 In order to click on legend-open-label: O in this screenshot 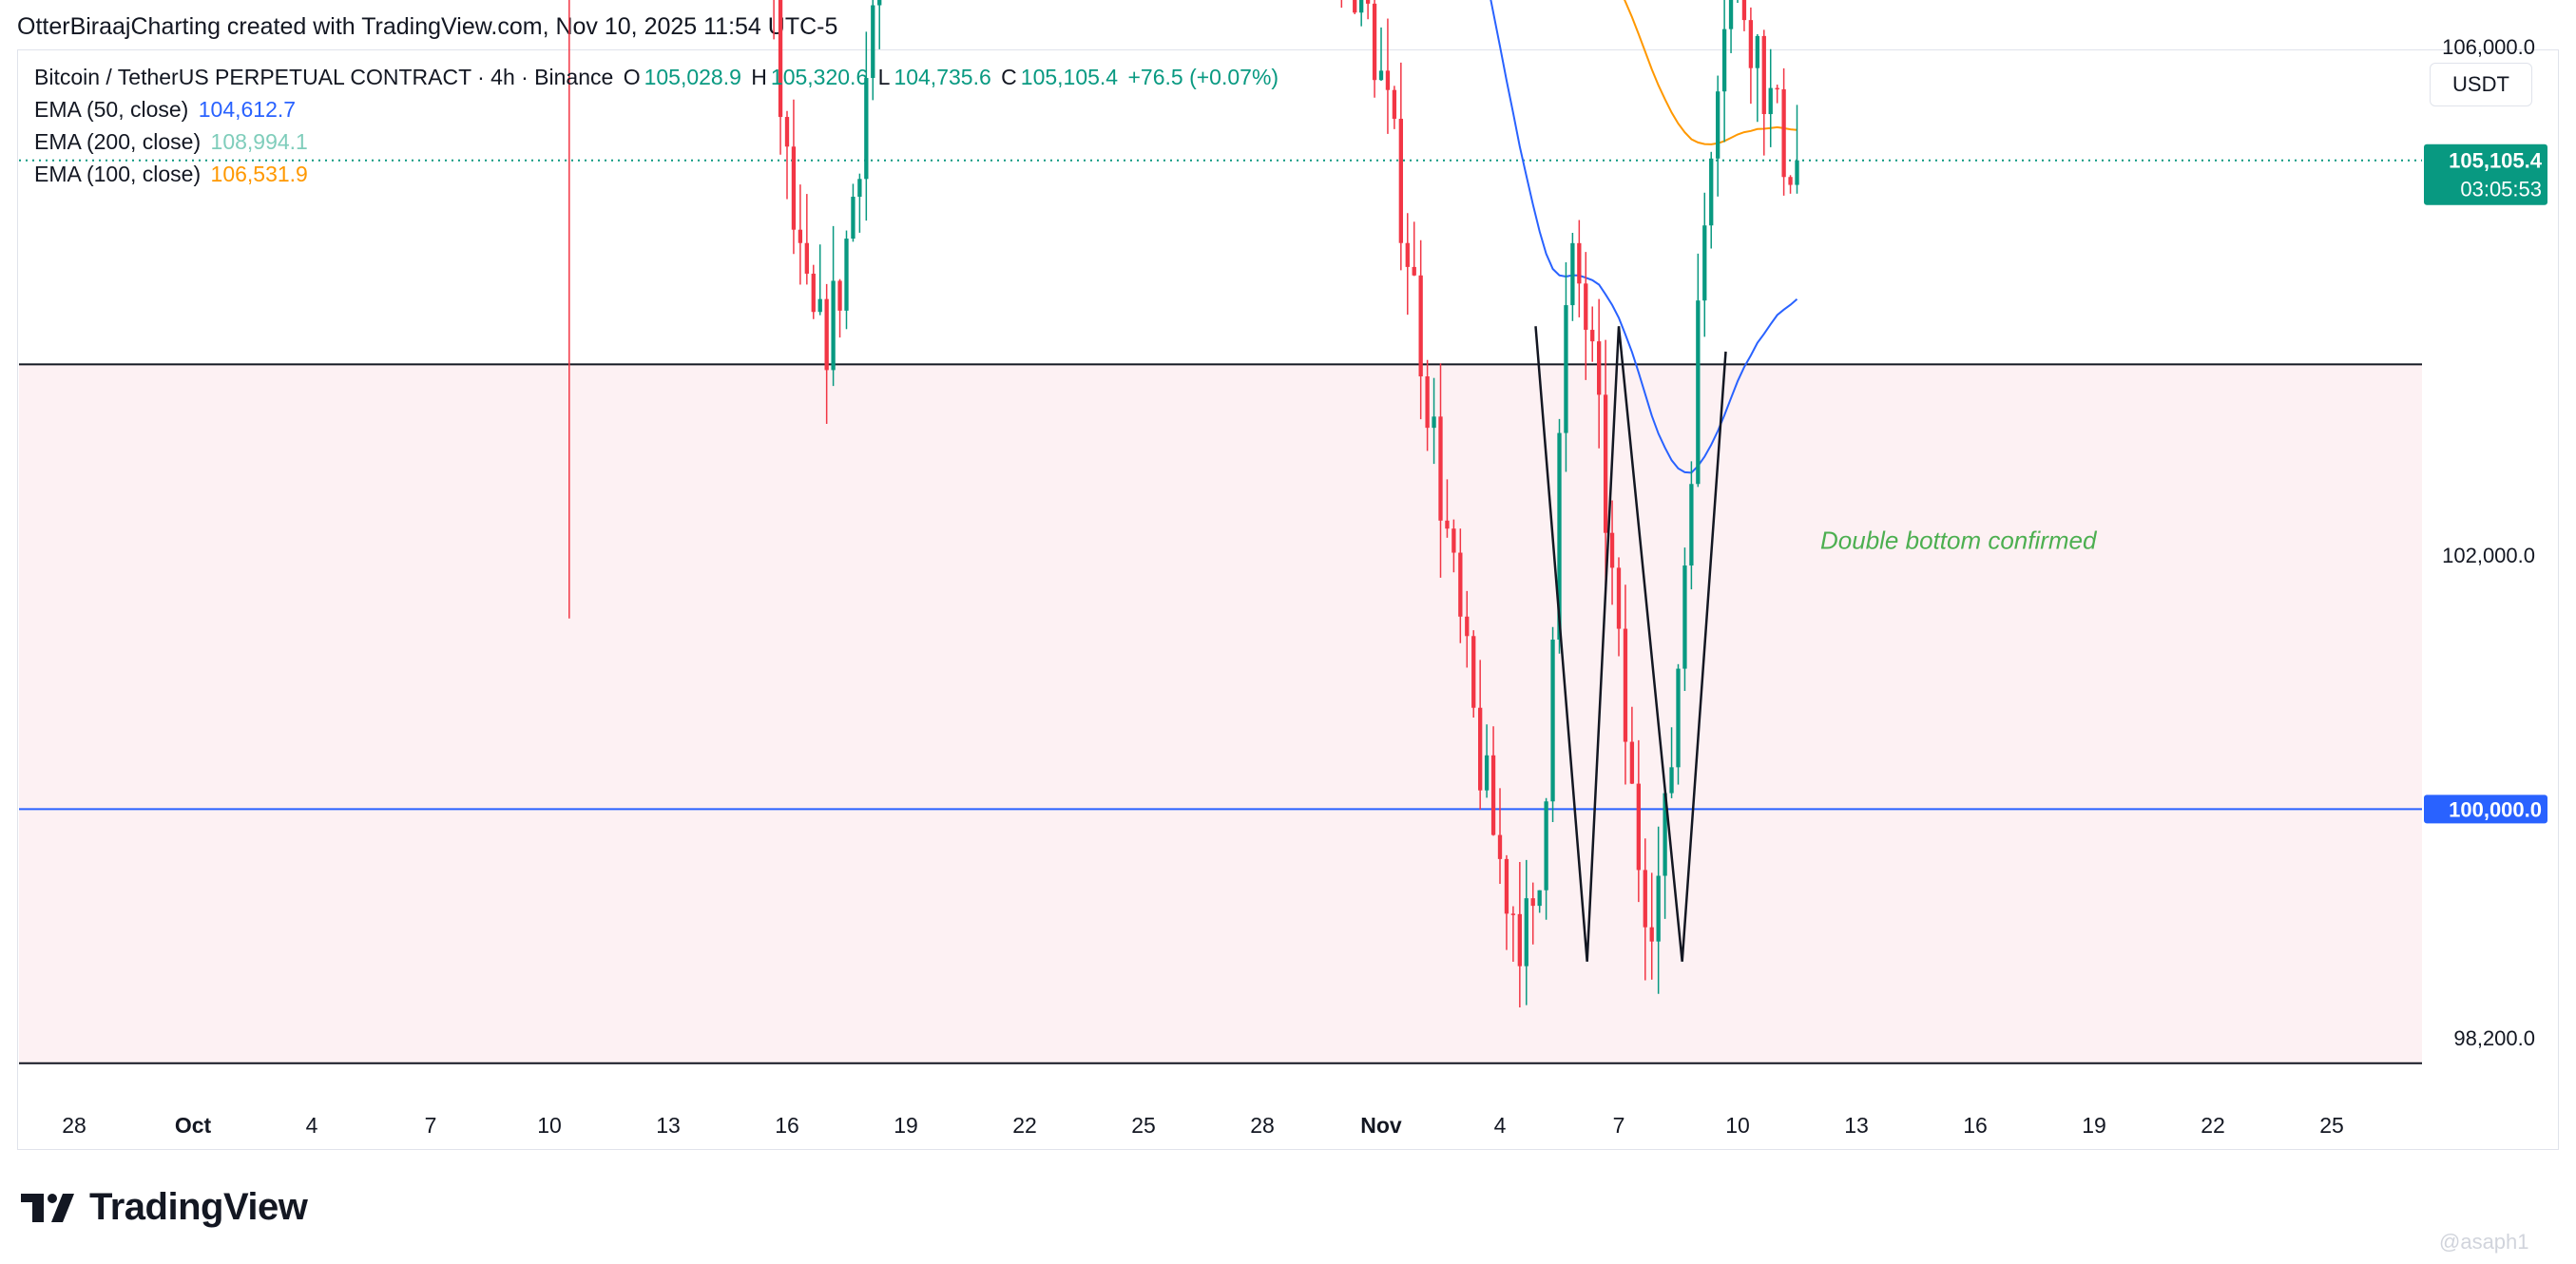, I will do `click(632, 77)`.